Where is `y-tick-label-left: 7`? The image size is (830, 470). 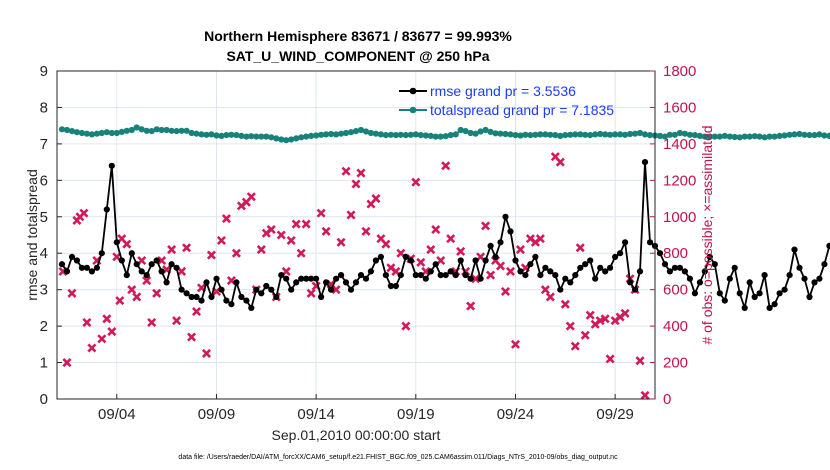 y-tick-label-left: 7 is located at coordinates (44, 144).